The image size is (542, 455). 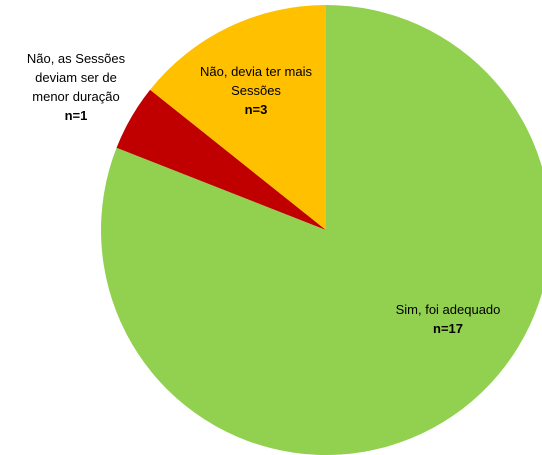 What do you see at coordinates (256, 109) in the screenshot?
I see `value-label: n=3` at bounding box center [256, 109].